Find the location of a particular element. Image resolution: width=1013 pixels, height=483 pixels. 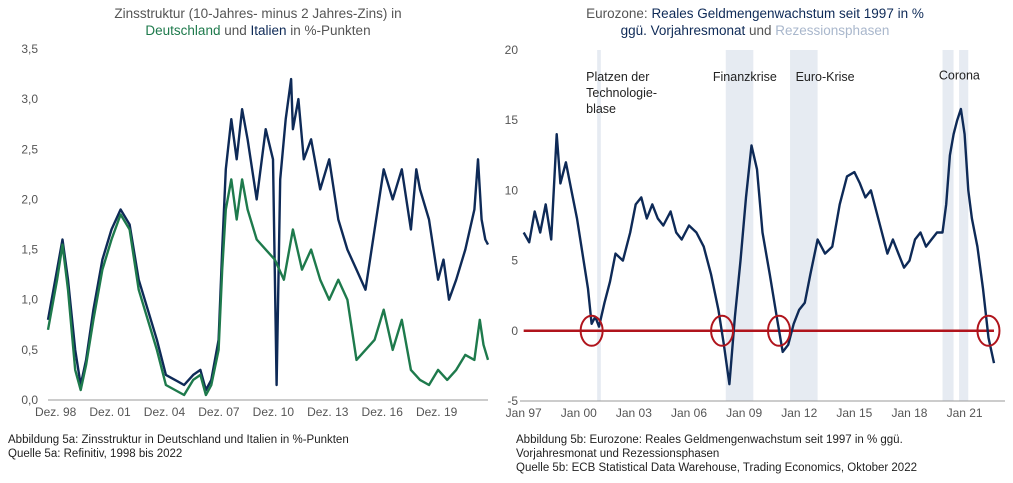

y-tick-label: 15 is located at coordinates (512, 120).